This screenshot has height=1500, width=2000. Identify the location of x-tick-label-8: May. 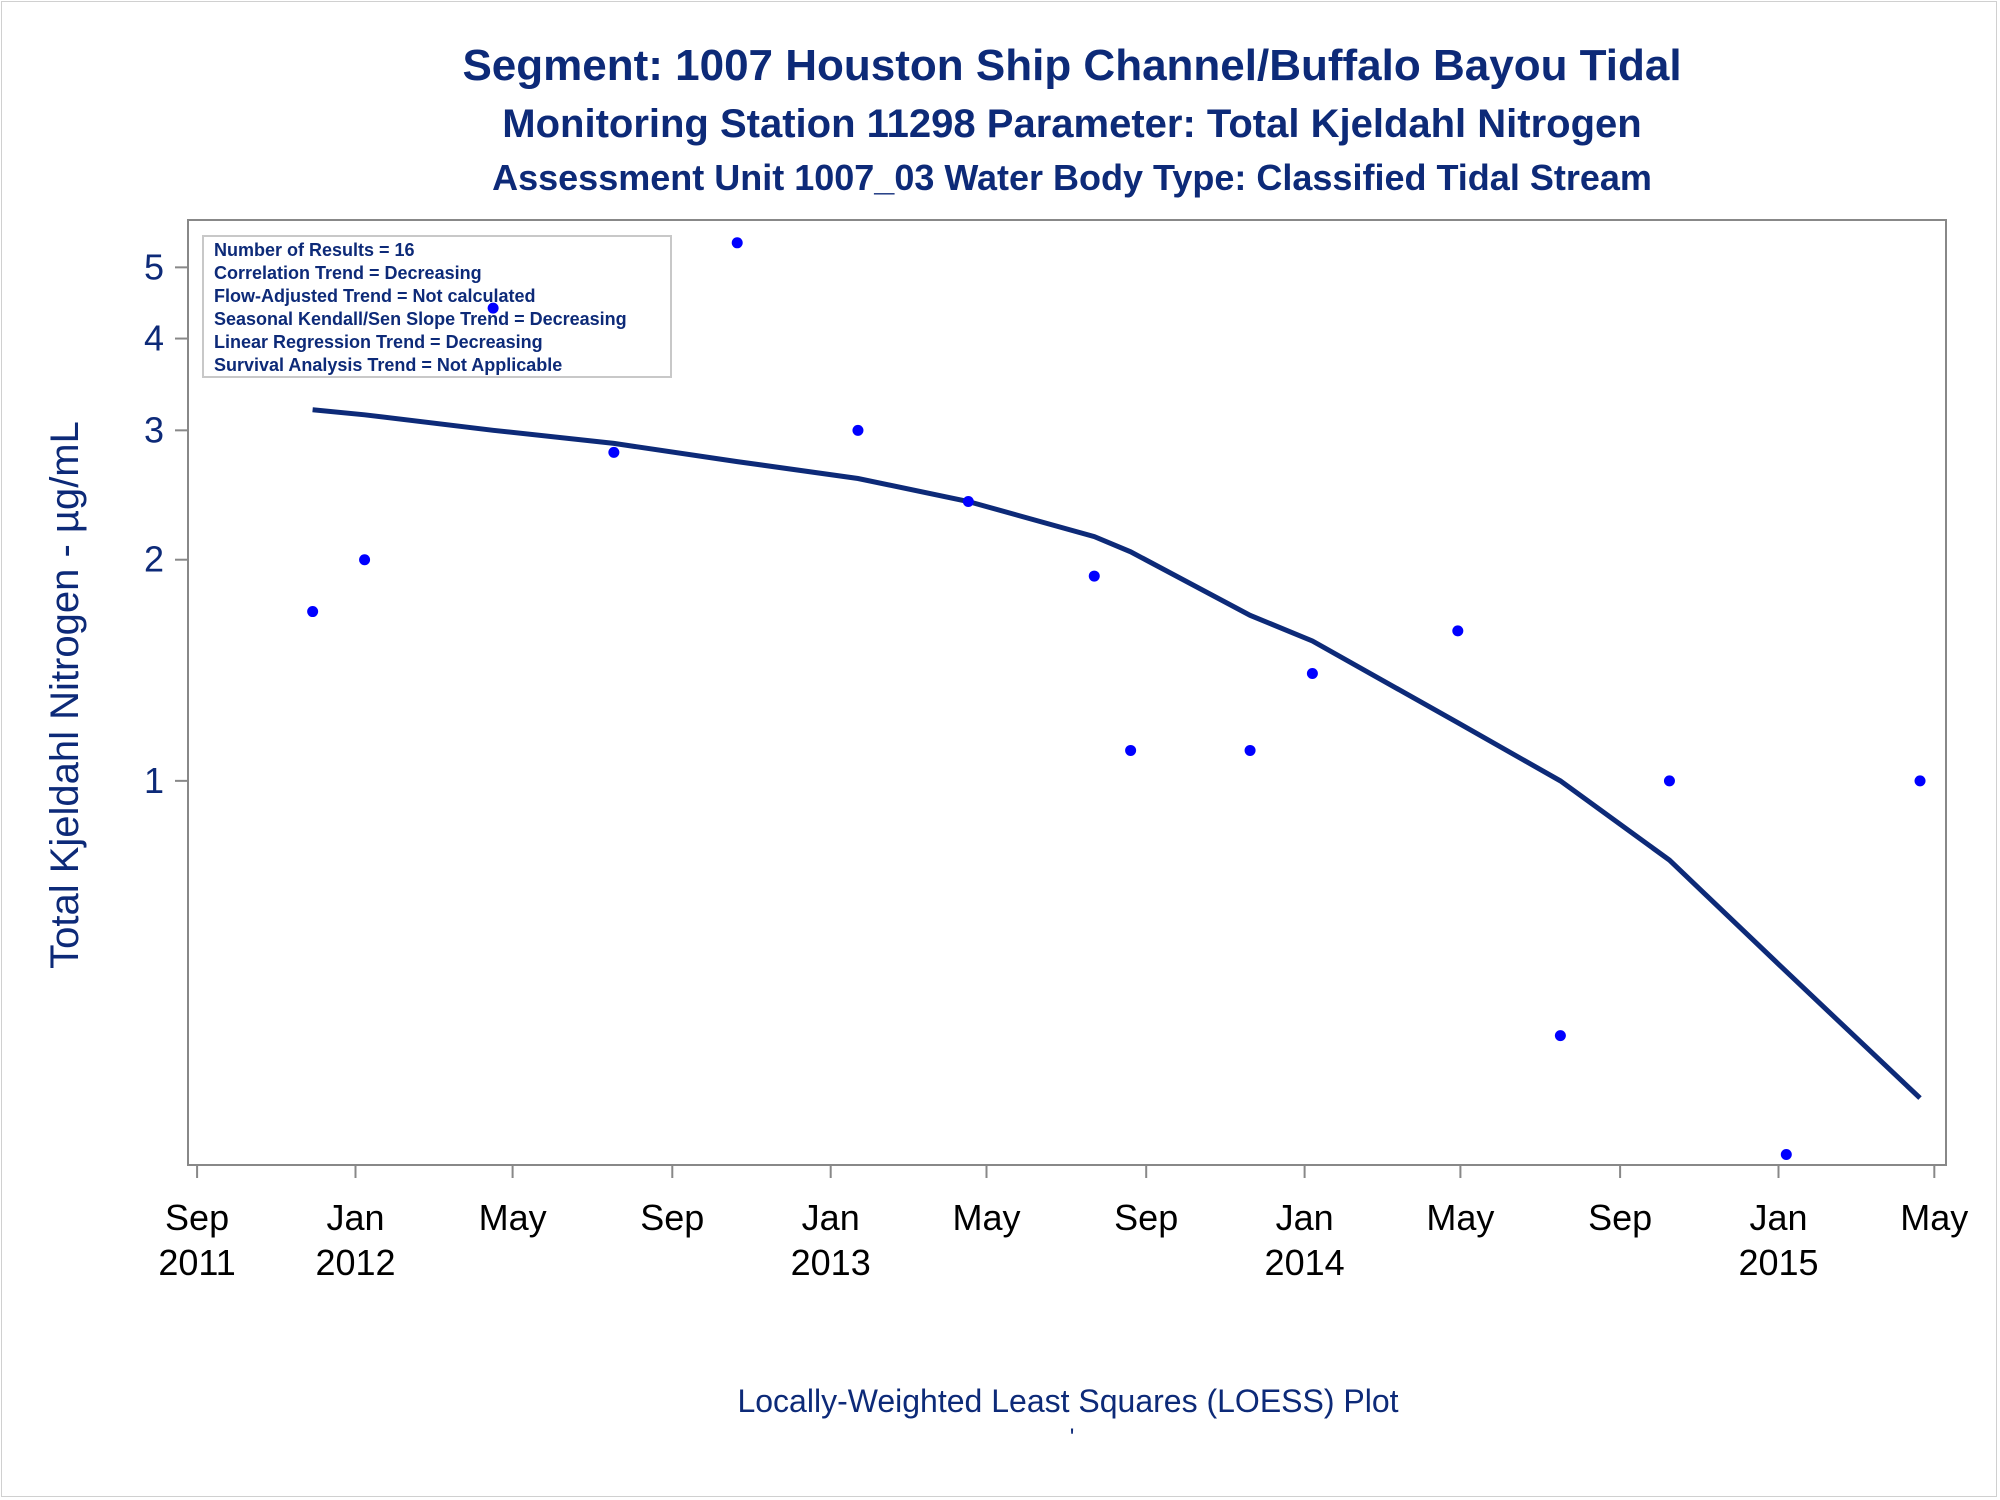
(1460, 1217).